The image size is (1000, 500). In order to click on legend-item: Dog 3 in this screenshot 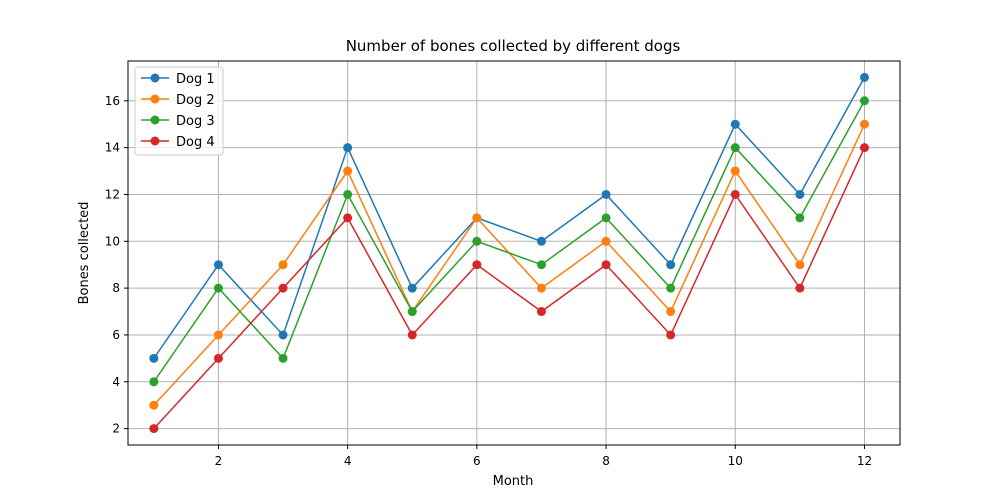, I will do `click(178, 121)`.